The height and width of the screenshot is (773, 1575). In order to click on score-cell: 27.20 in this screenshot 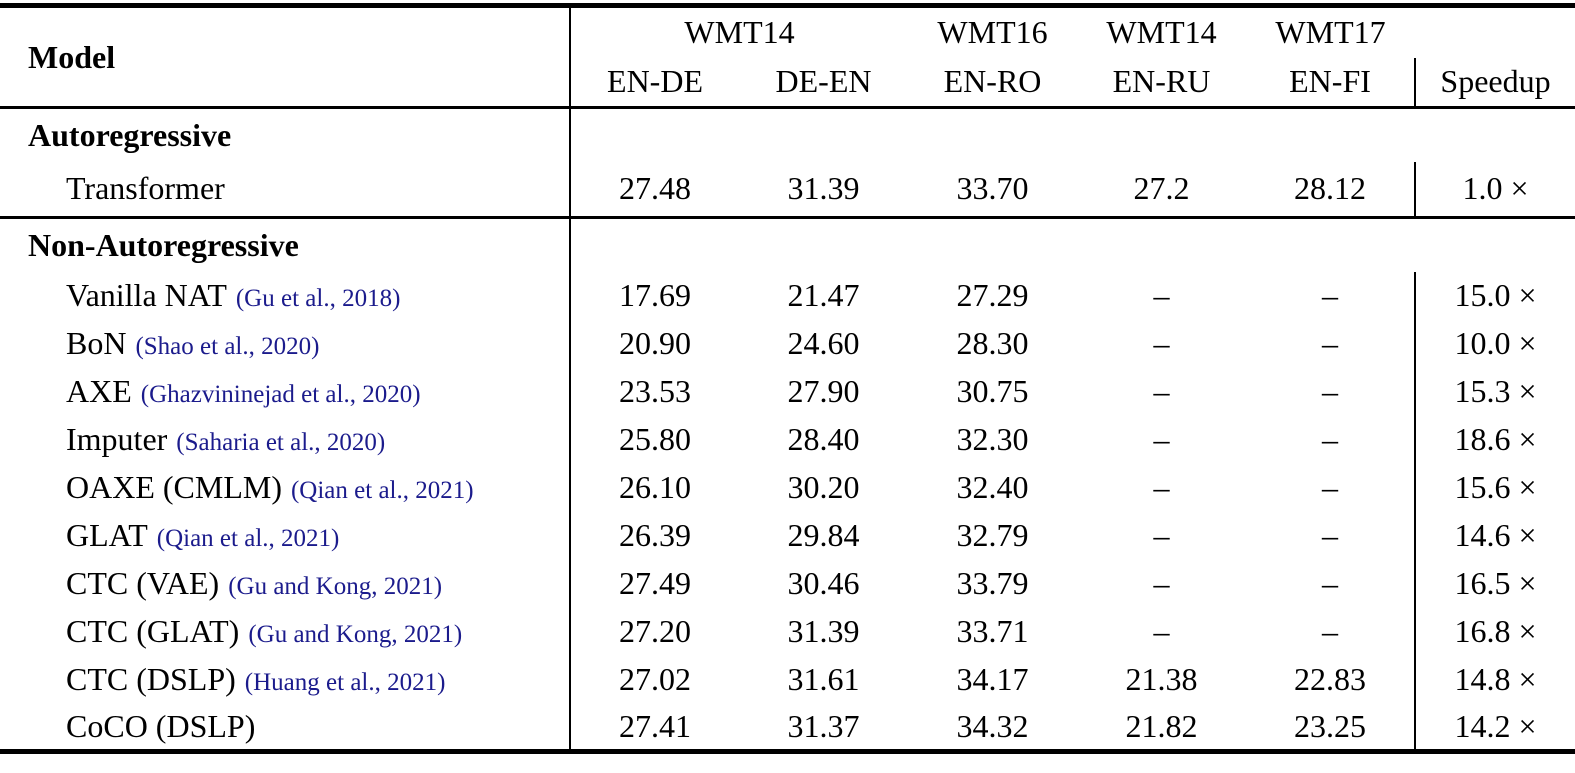, I will do `click(655, 631)`.